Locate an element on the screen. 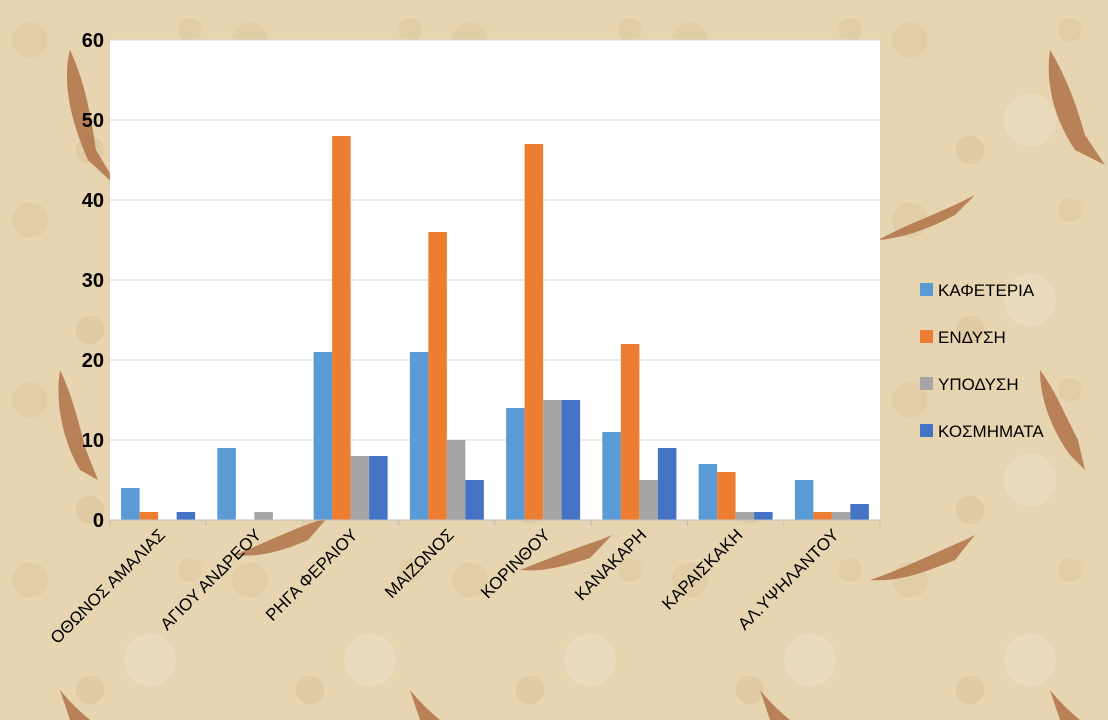  legend-label: ΕΝΔΥΣΗ is located at coordinates (972, 337).